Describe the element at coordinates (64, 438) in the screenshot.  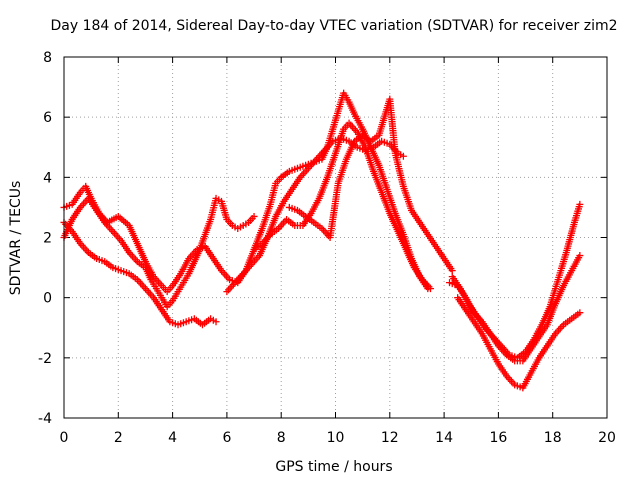
I see `x-tick-label: 0` at that location.